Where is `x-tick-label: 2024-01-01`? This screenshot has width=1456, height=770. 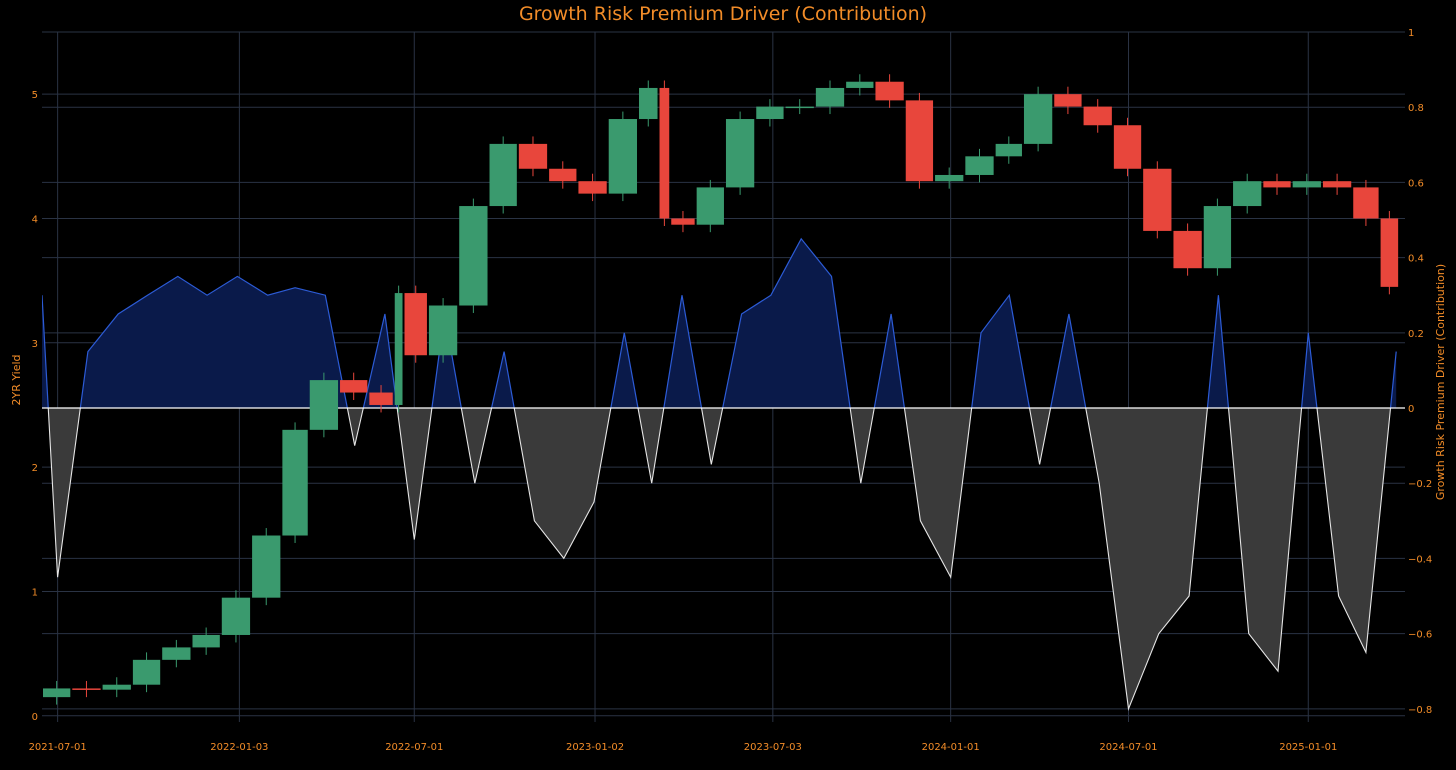
x-tick-label: 2024-01-01 is located at coordinates (951, 747).